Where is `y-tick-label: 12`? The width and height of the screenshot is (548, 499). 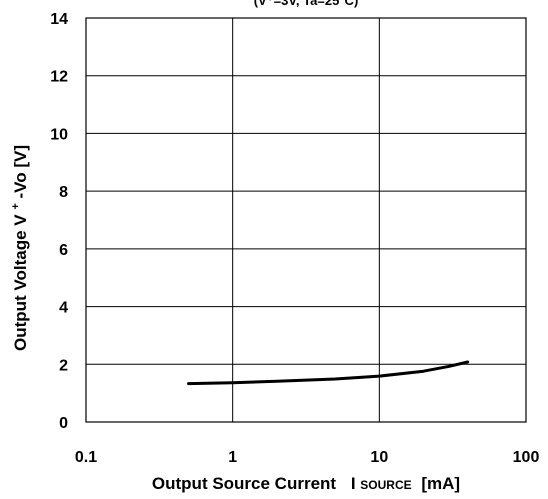 y-tick-label: 12 is located at coordinates (59, 77).